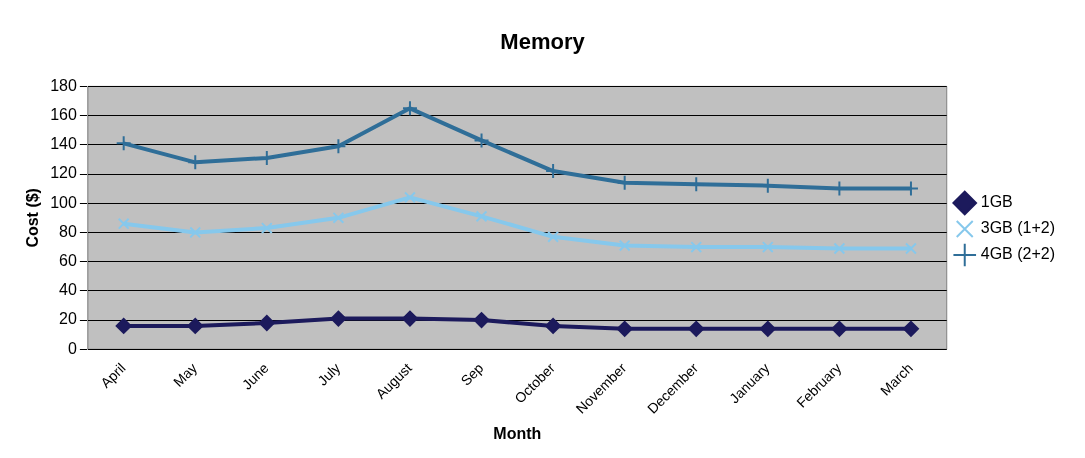  I want to click on y-tick-label: 60, so click(68, 261).